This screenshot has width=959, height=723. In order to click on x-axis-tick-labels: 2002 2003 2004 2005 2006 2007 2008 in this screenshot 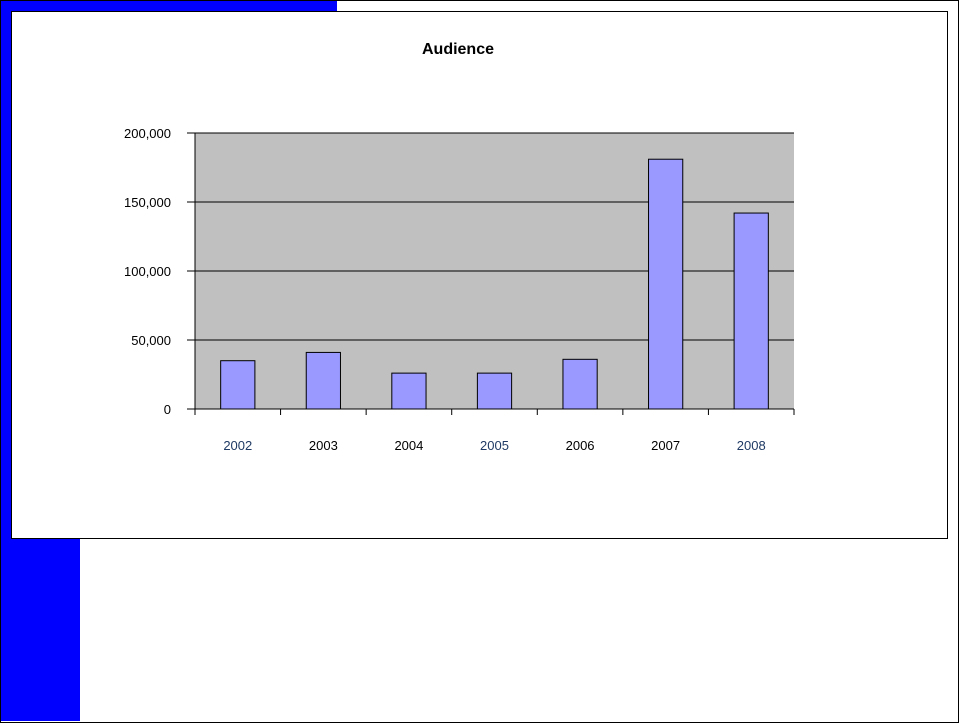, I will do `click(494, 445)`.